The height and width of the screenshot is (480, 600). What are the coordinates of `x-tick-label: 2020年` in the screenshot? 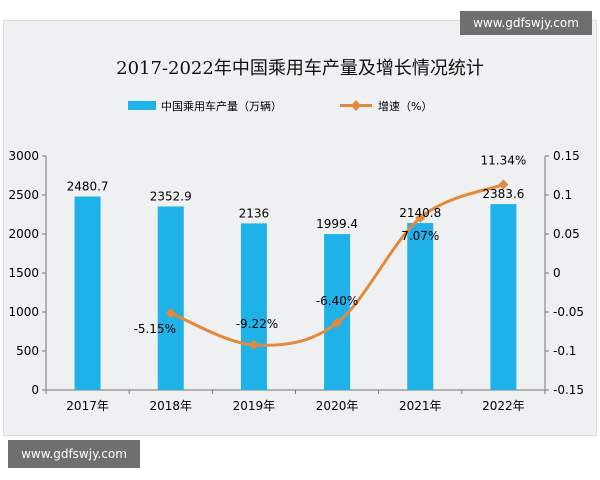 It's located at (337, 406).